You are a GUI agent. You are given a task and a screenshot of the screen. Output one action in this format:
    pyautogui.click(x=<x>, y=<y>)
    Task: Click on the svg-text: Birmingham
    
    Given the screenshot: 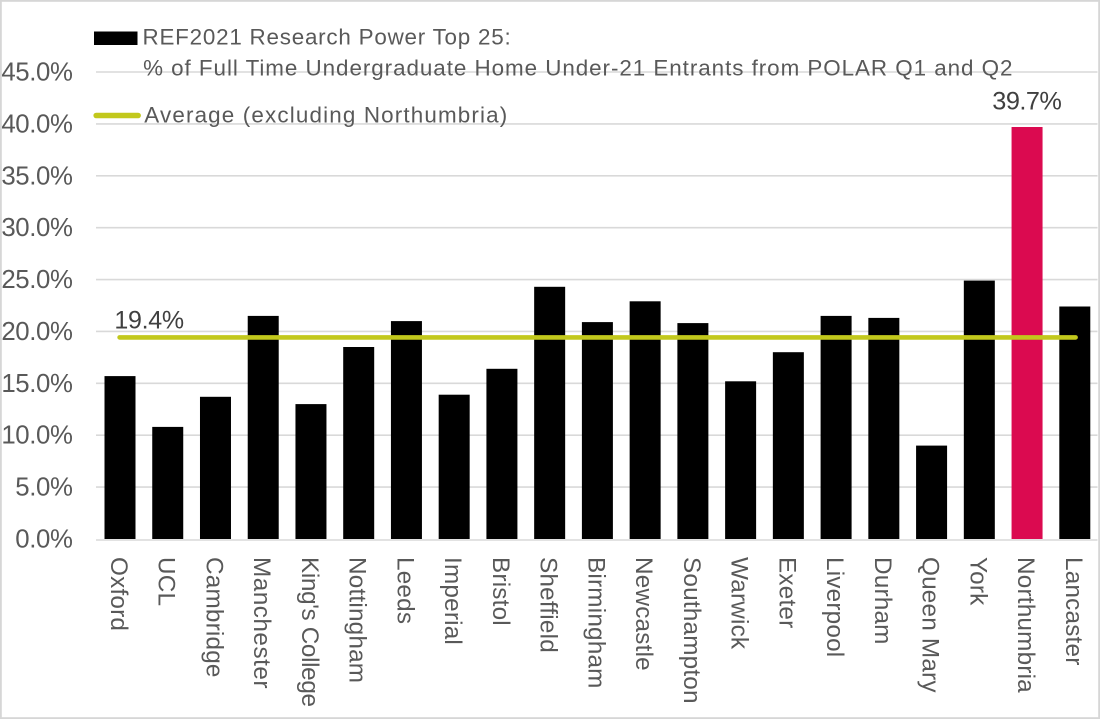 What is the action you would take?
    pyautogui.click(x=595, y=623)
    